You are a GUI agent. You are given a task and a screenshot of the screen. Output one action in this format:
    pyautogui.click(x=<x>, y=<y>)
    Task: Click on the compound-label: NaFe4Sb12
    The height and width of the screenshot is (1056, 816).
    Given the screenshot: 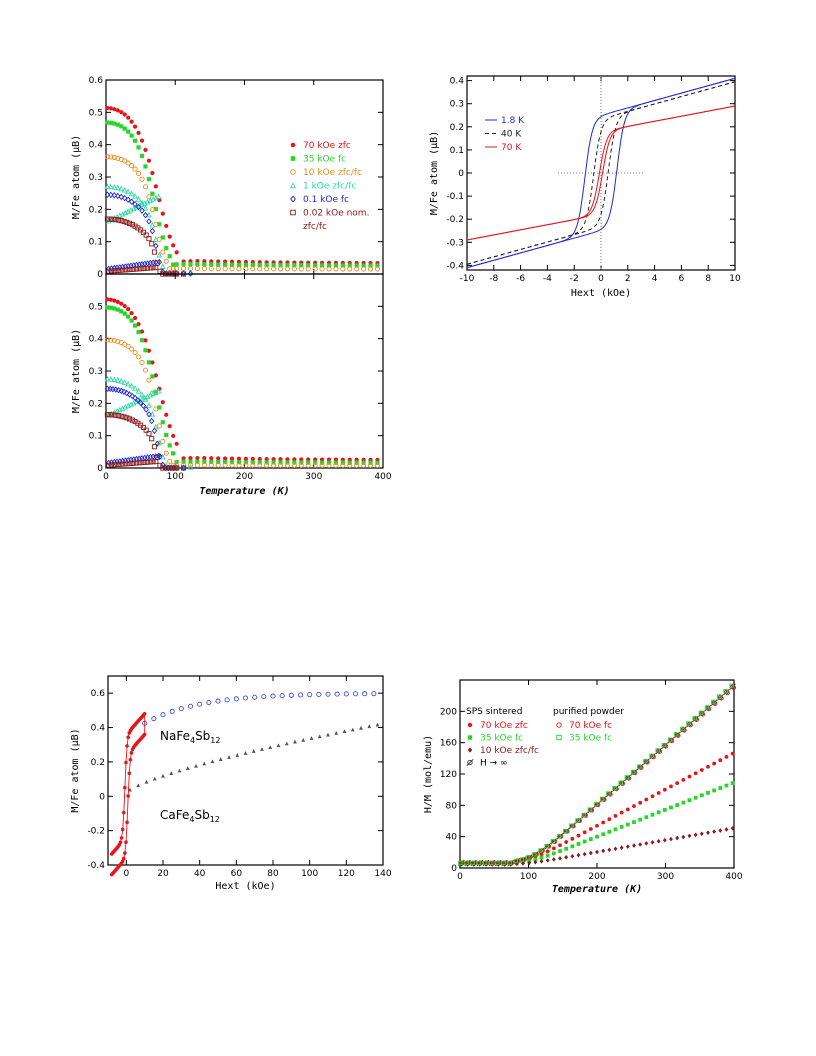 What is the action you would take?
    pyautogui.click(x=190, y=737)
    